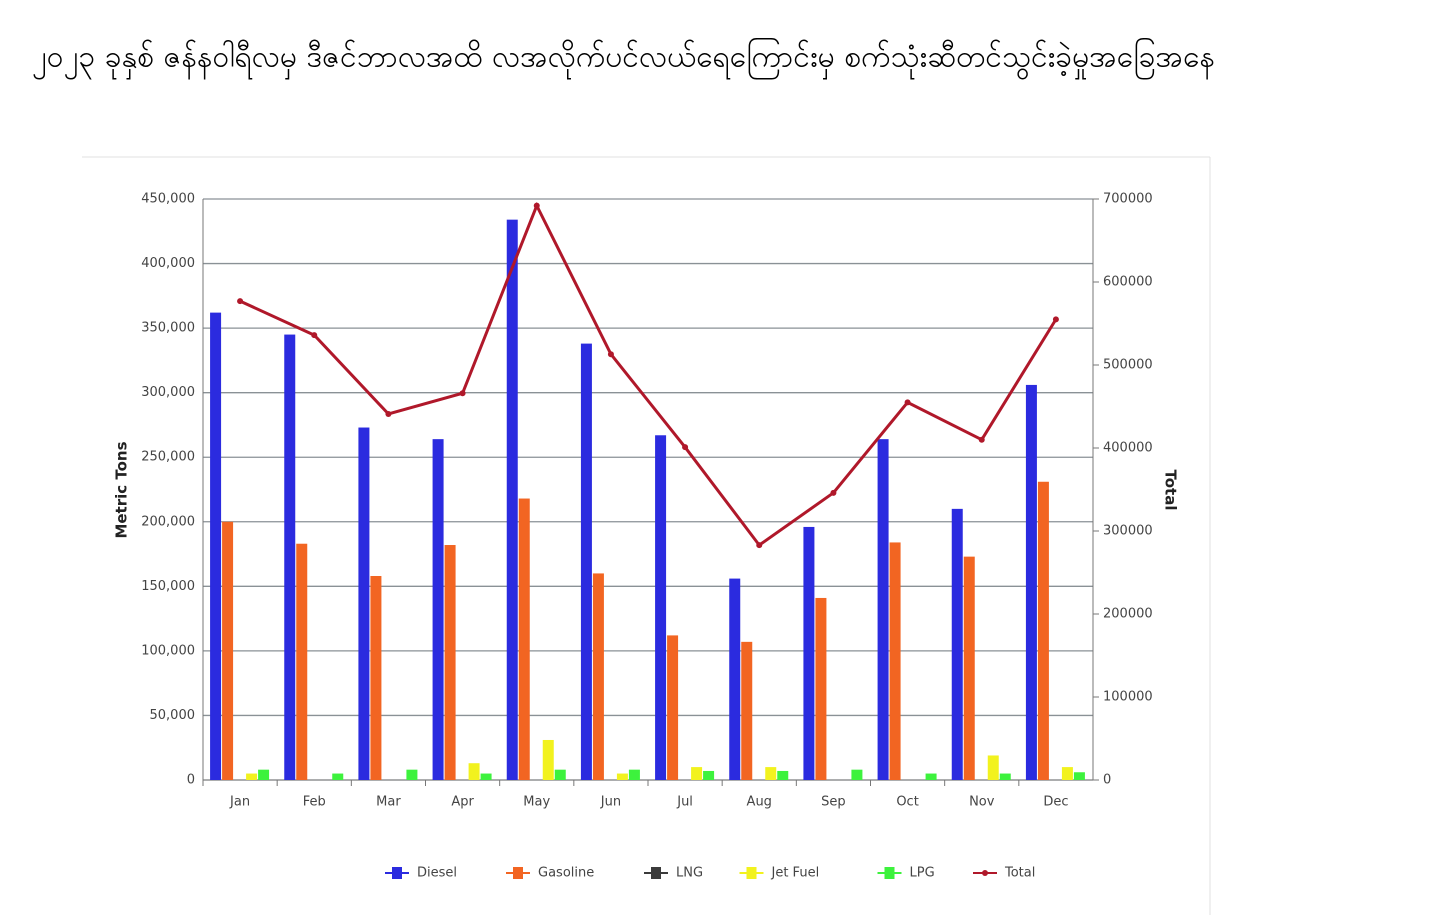 The height and width of the screenshot is (915, 1454). I want to click on y2-tick-label: 100000, so click(1128, 697).